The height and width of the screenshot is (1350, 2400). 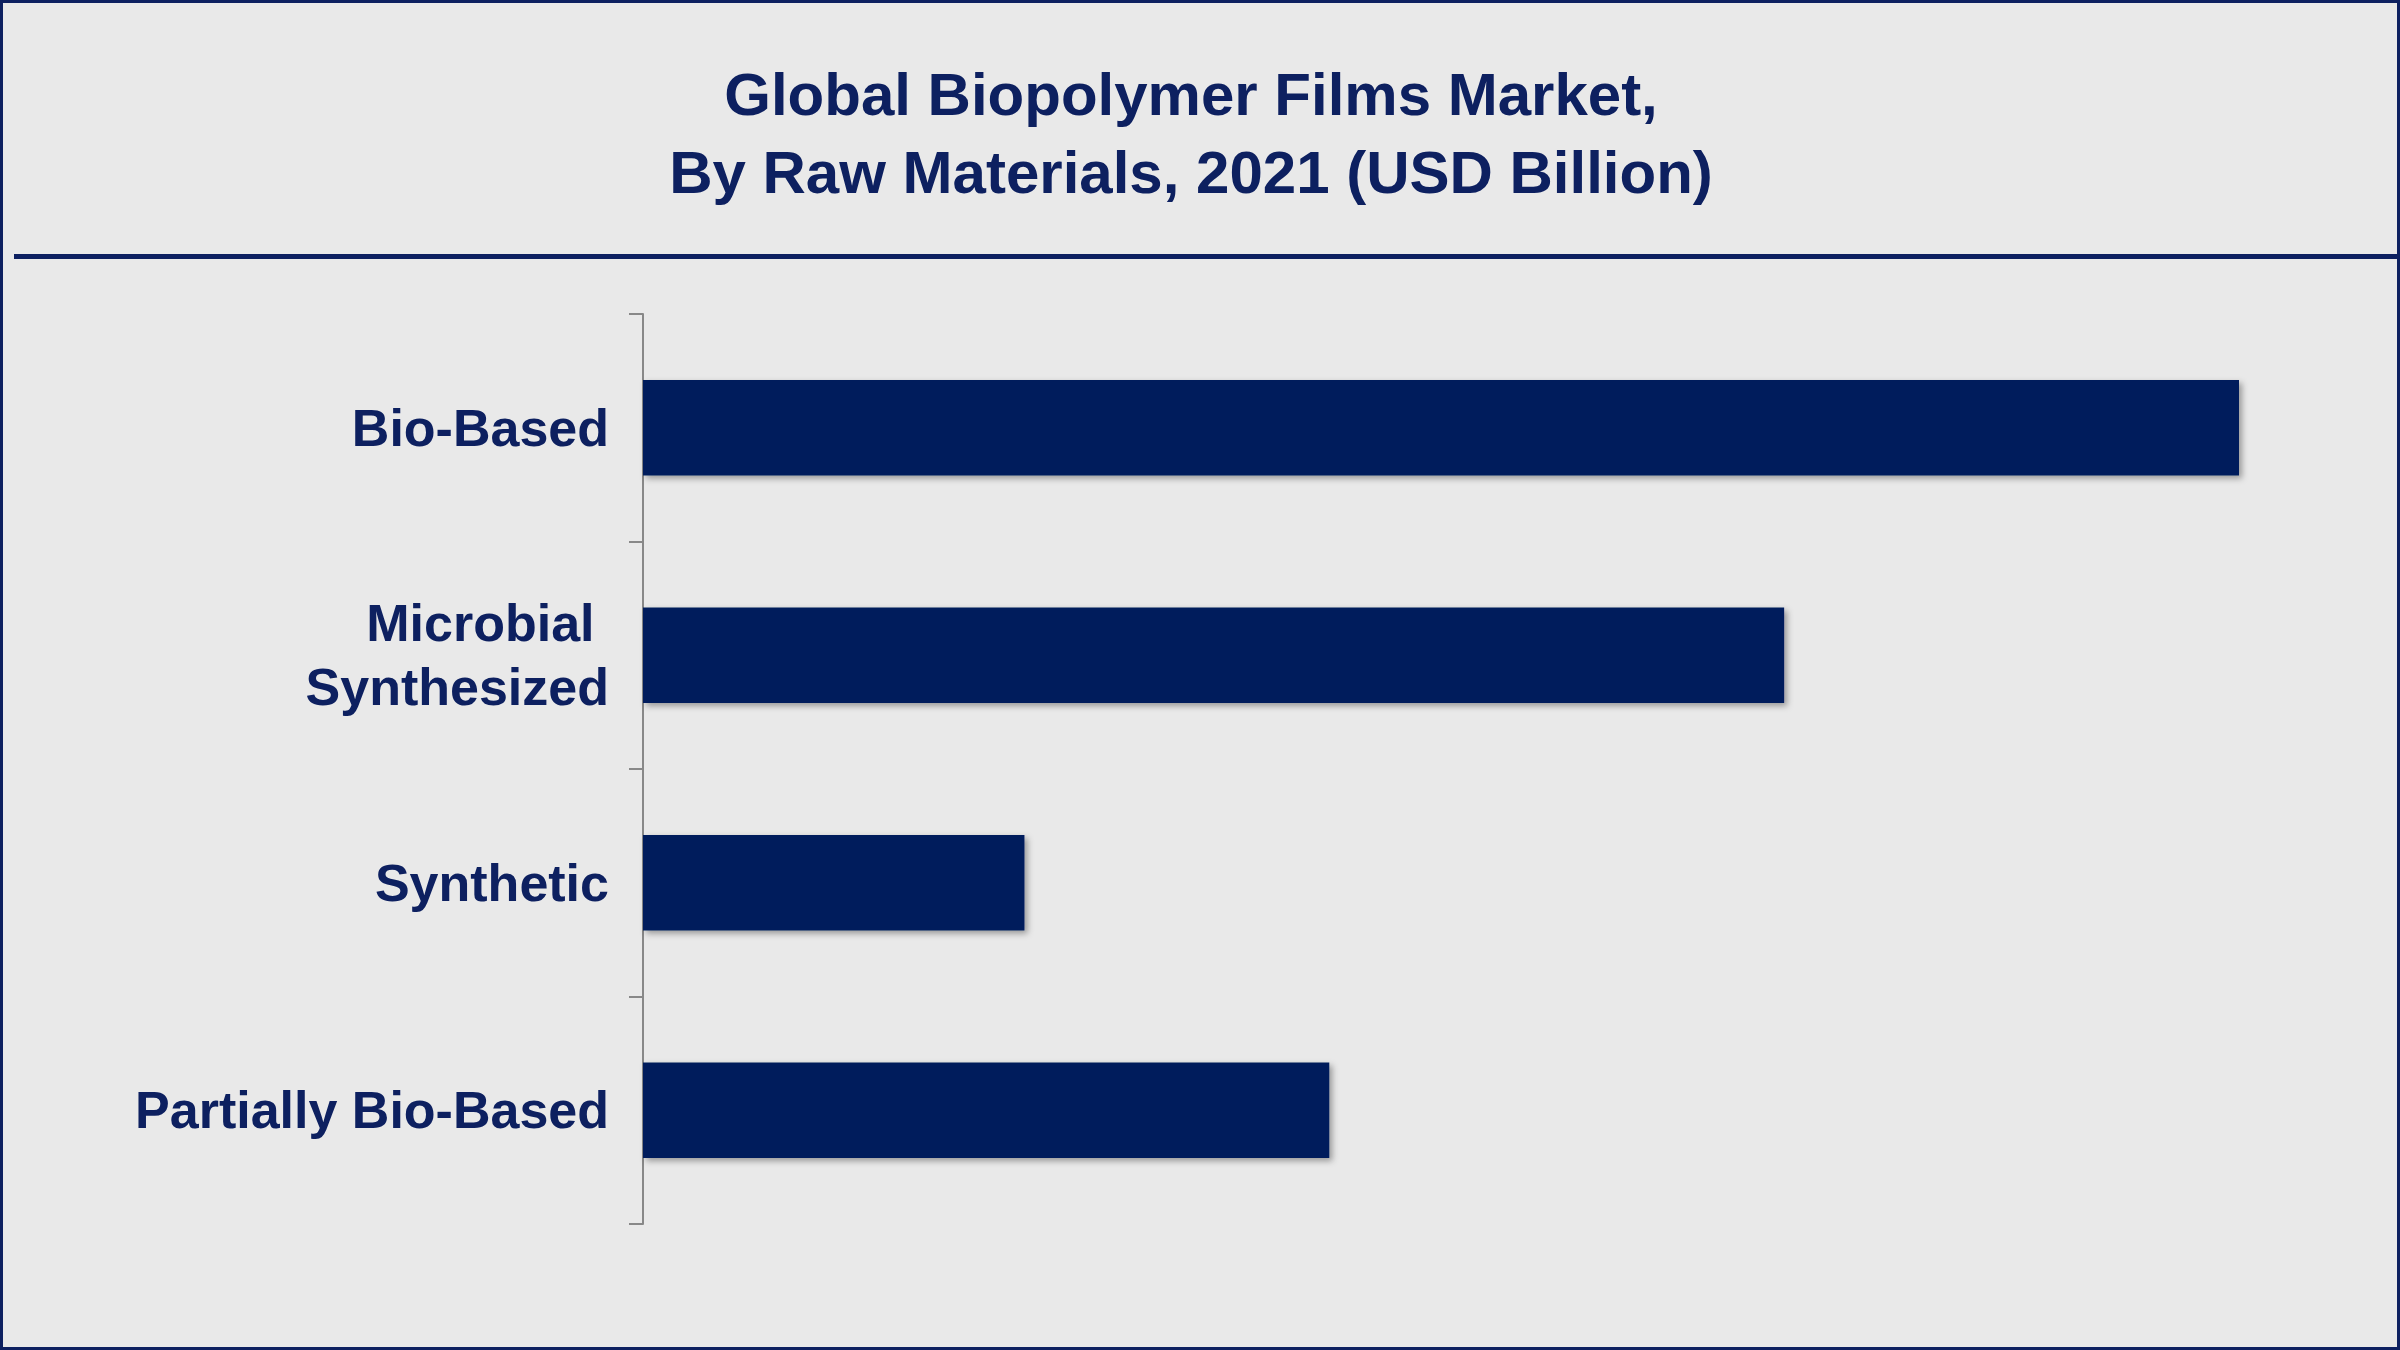 I want to click on y-tick-label: Bio-Based, so click(x=480, y=427).